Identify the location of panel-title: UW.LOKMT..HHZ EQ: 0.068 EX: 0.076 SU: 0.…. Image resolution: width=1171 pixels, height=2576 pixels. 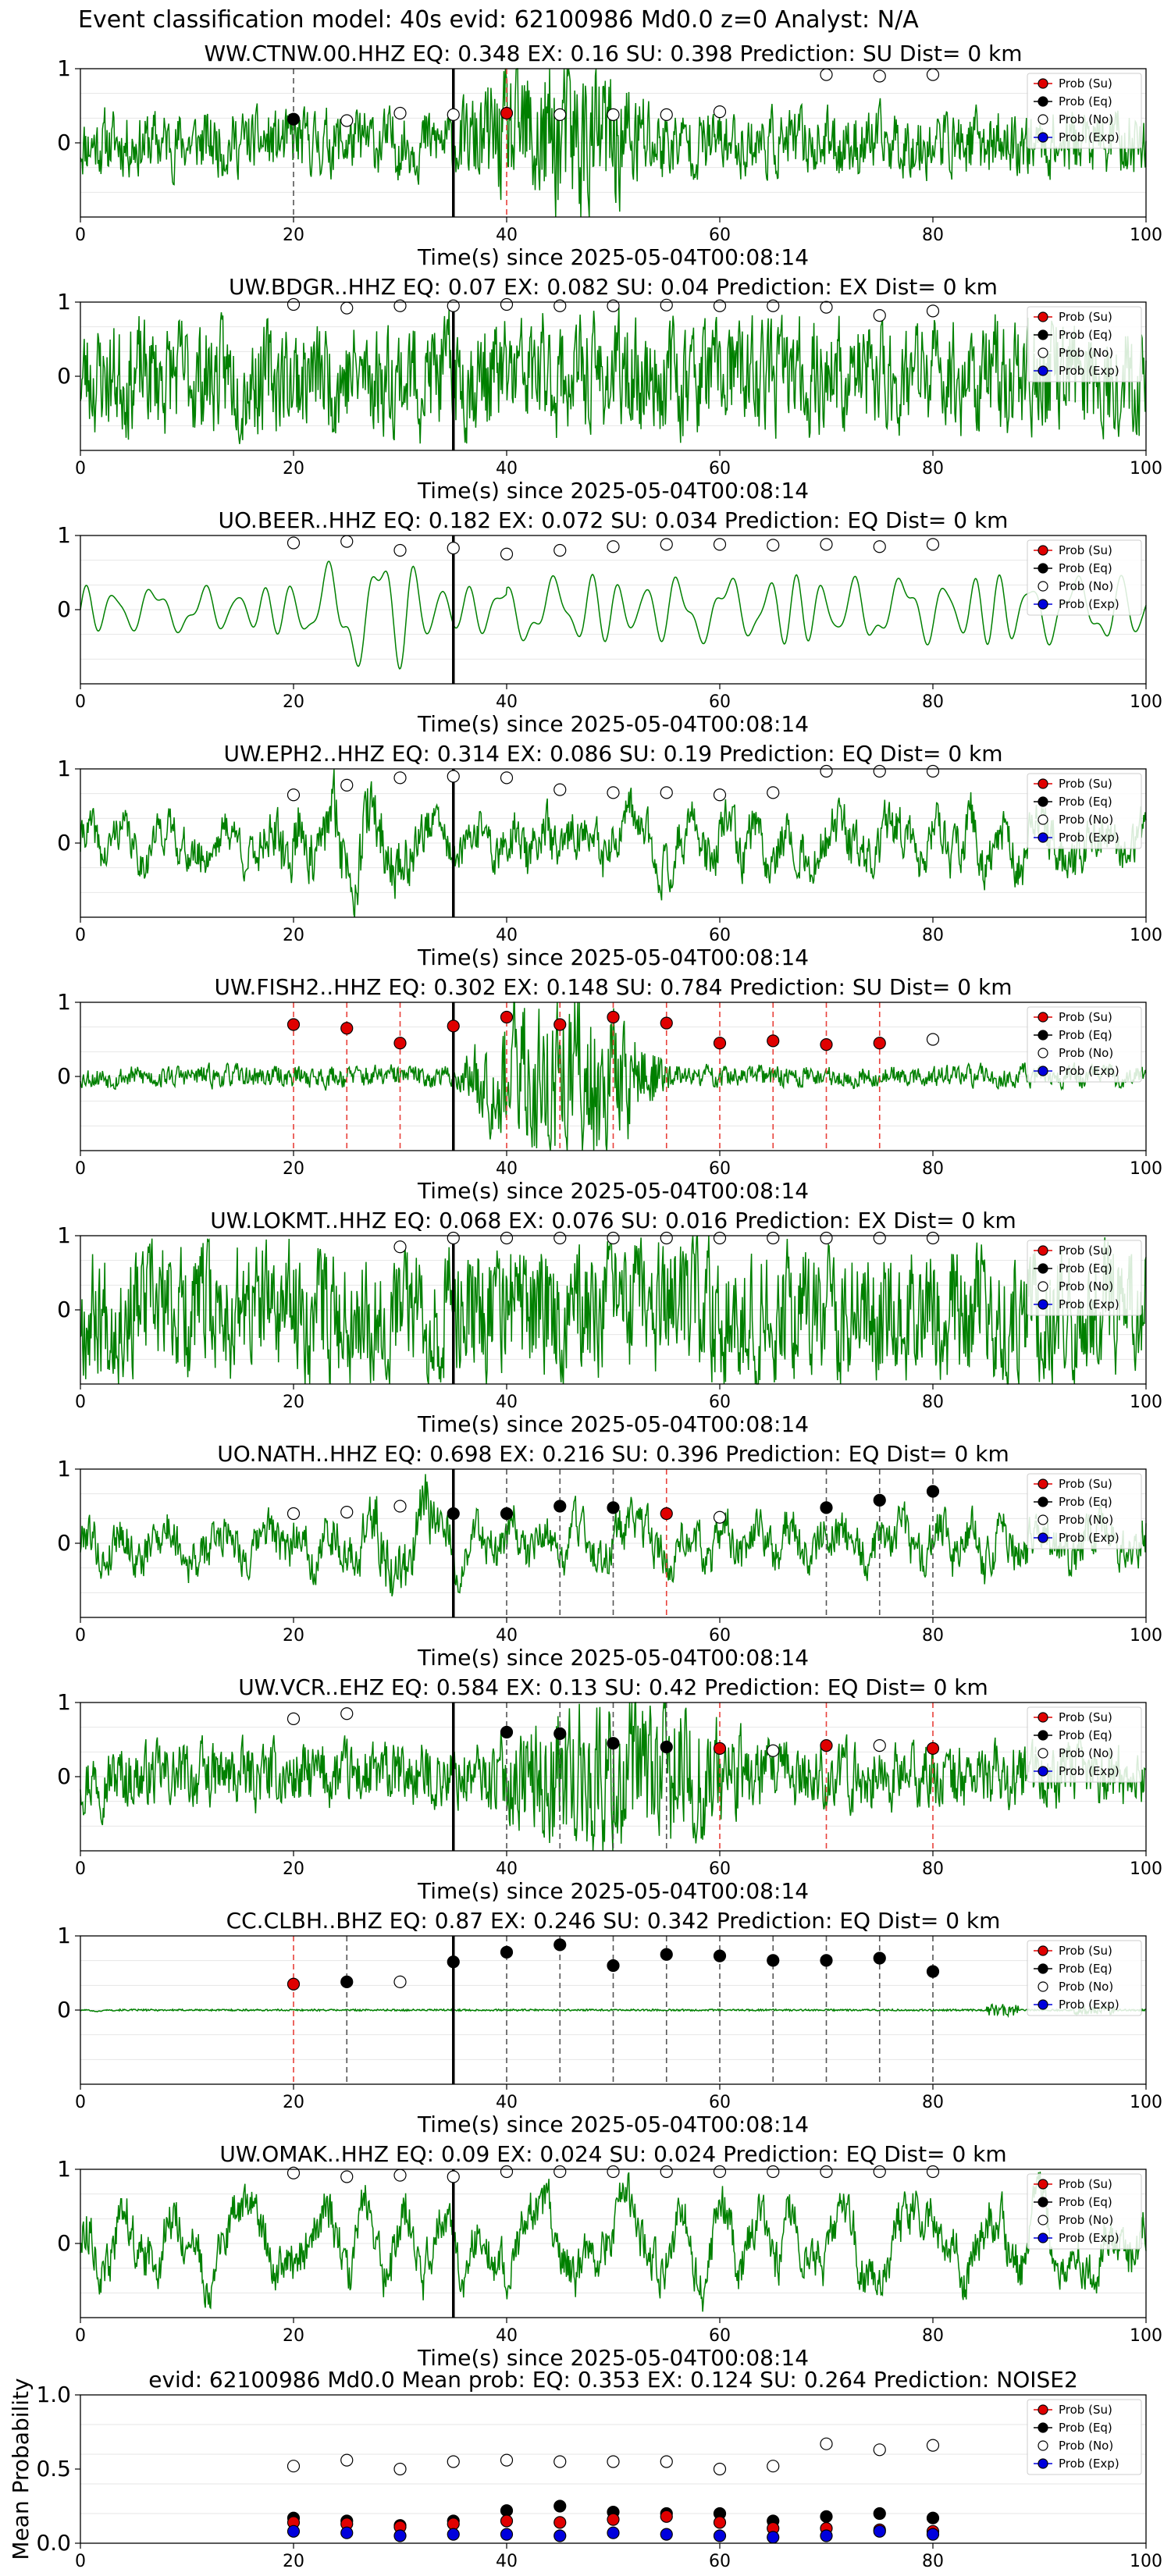
(613, 1220).